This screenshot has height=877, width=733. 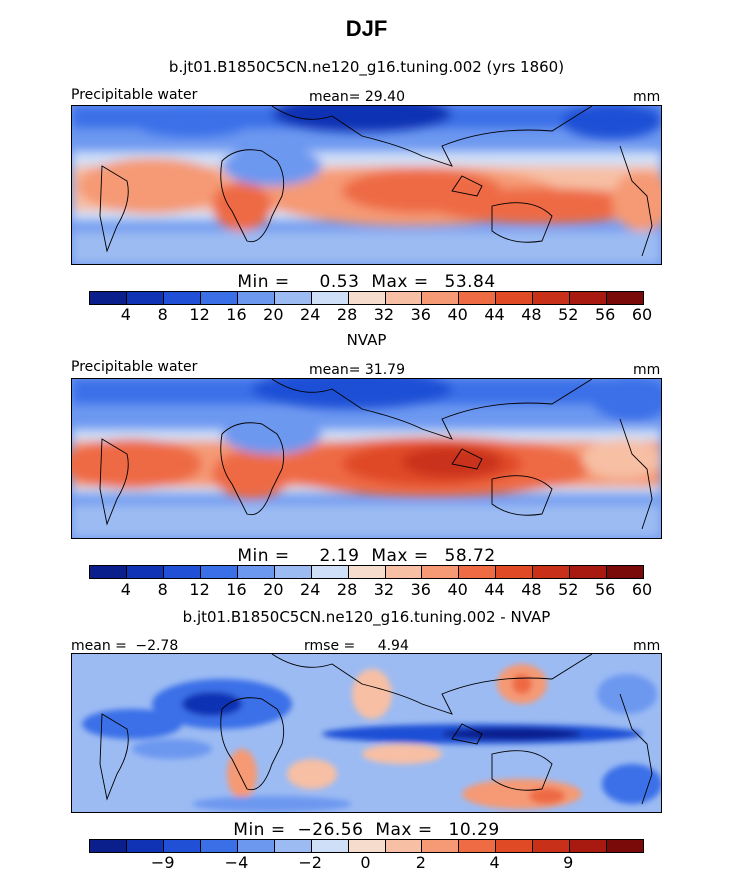 What do you see at coordinates (370, 590) in the screenshot?
I see `panel2-colorbar-ticks: 4 8 12 16 20 24 28 32 36 40 44 48 52 56 60` at bounding box center [370, 590].